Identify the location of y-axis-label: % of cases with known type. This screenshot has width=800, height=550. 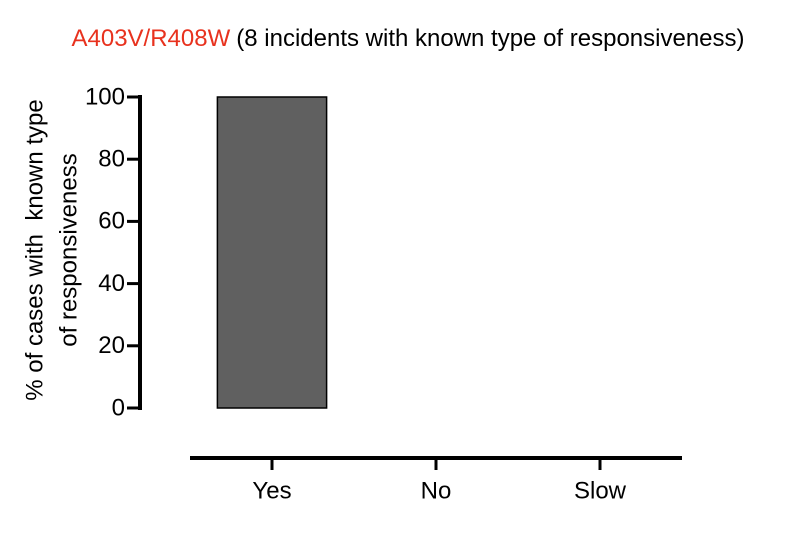
(34, 249).